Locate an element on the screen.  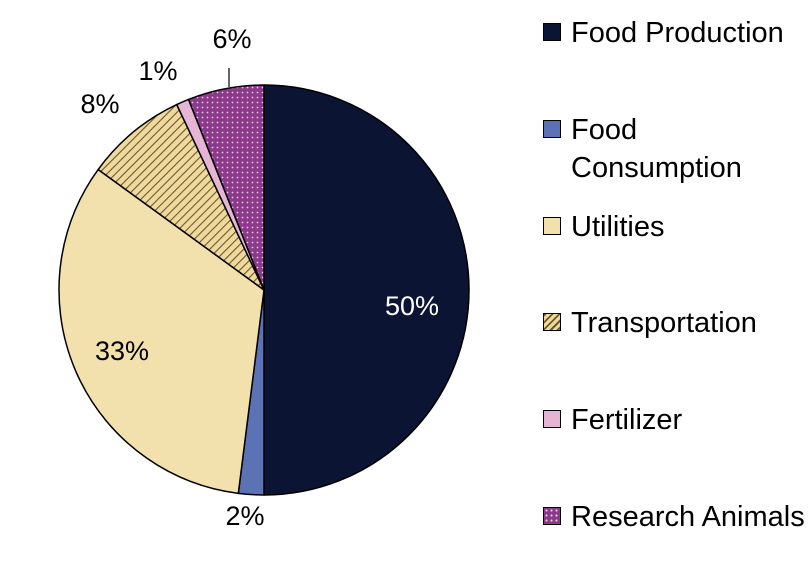
legend-swatch-food-consumption is located at coordinates (552, 129).